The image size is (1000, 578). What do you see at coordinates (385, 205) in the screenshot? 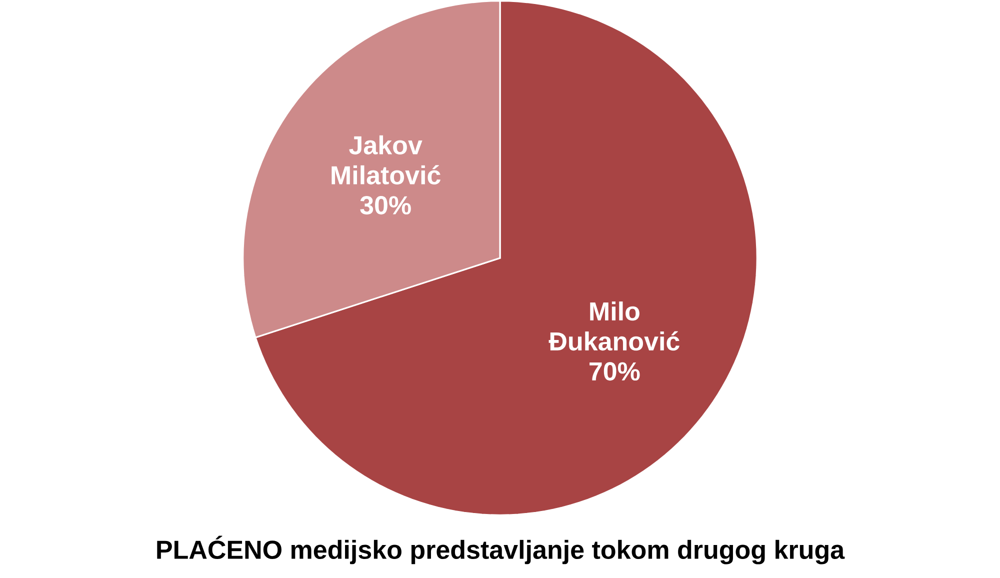
I see `data-label: 30%` at bounding box center [385, 205].